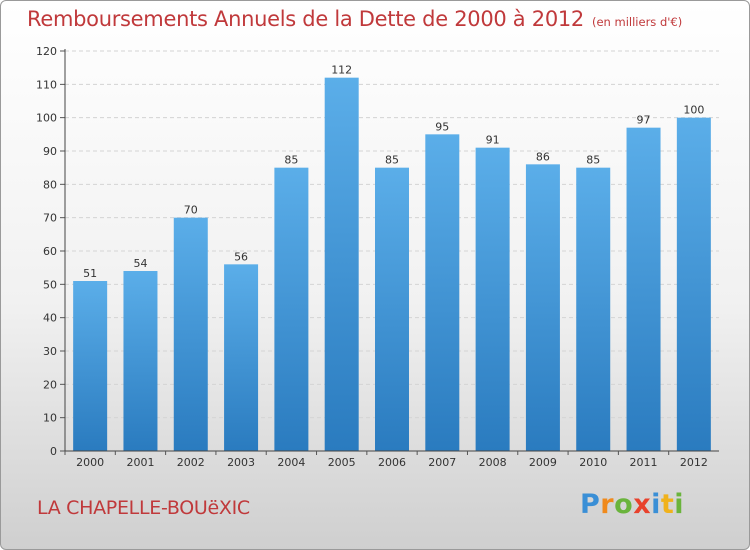 The image size is (750, 550). I want to click on x-tick-label: 2011, so click(644, 462).